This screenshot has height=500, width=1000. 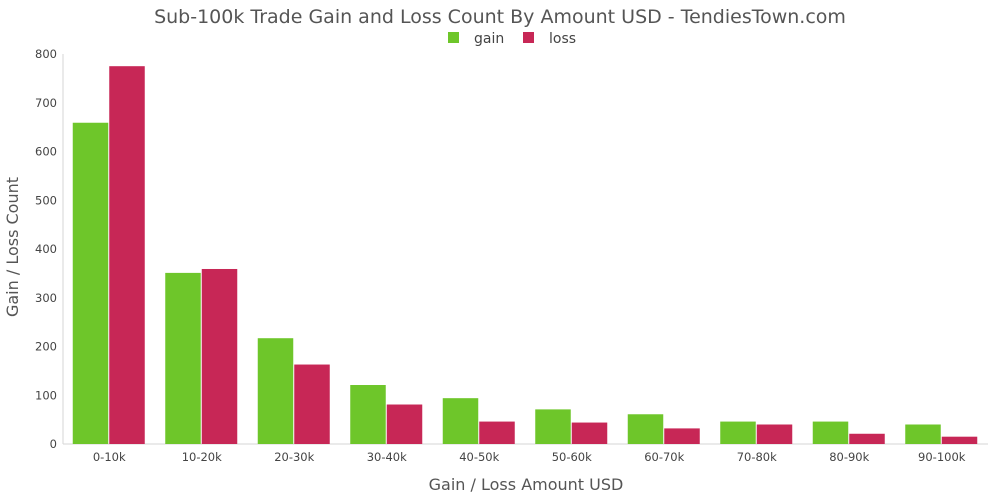 What do you see at coordinates (109, 457) in the screenshot?
I see `x-tick-label: 0-10k` at bounding box center [109, 457].